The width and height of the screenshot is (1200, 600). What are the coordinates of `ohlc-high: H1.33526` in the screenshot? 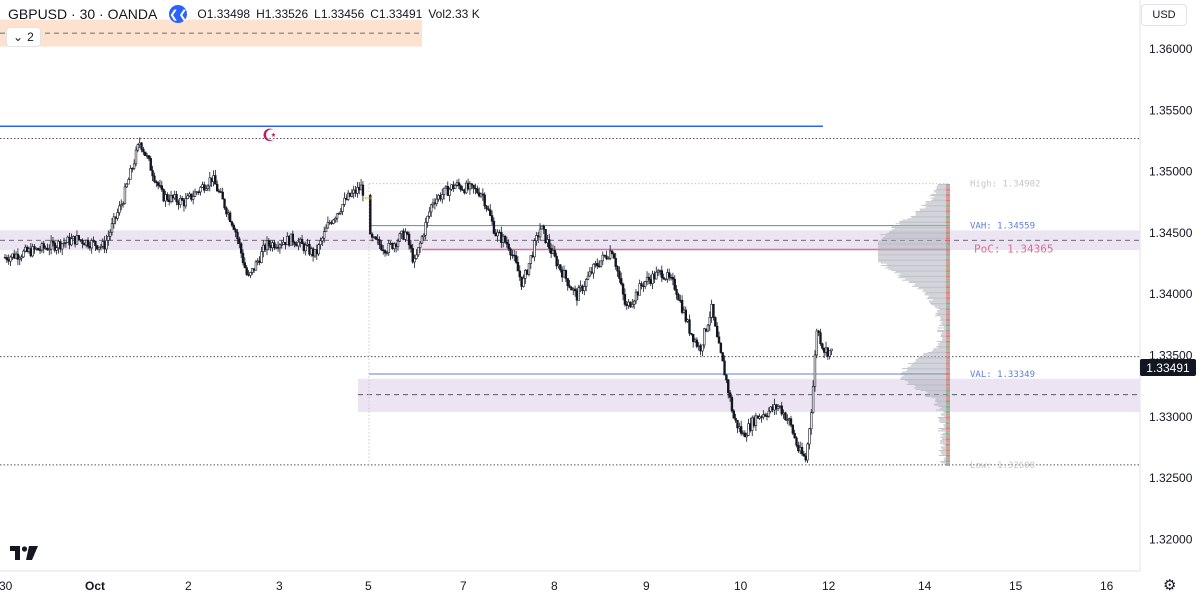 It's located at (282, 14).